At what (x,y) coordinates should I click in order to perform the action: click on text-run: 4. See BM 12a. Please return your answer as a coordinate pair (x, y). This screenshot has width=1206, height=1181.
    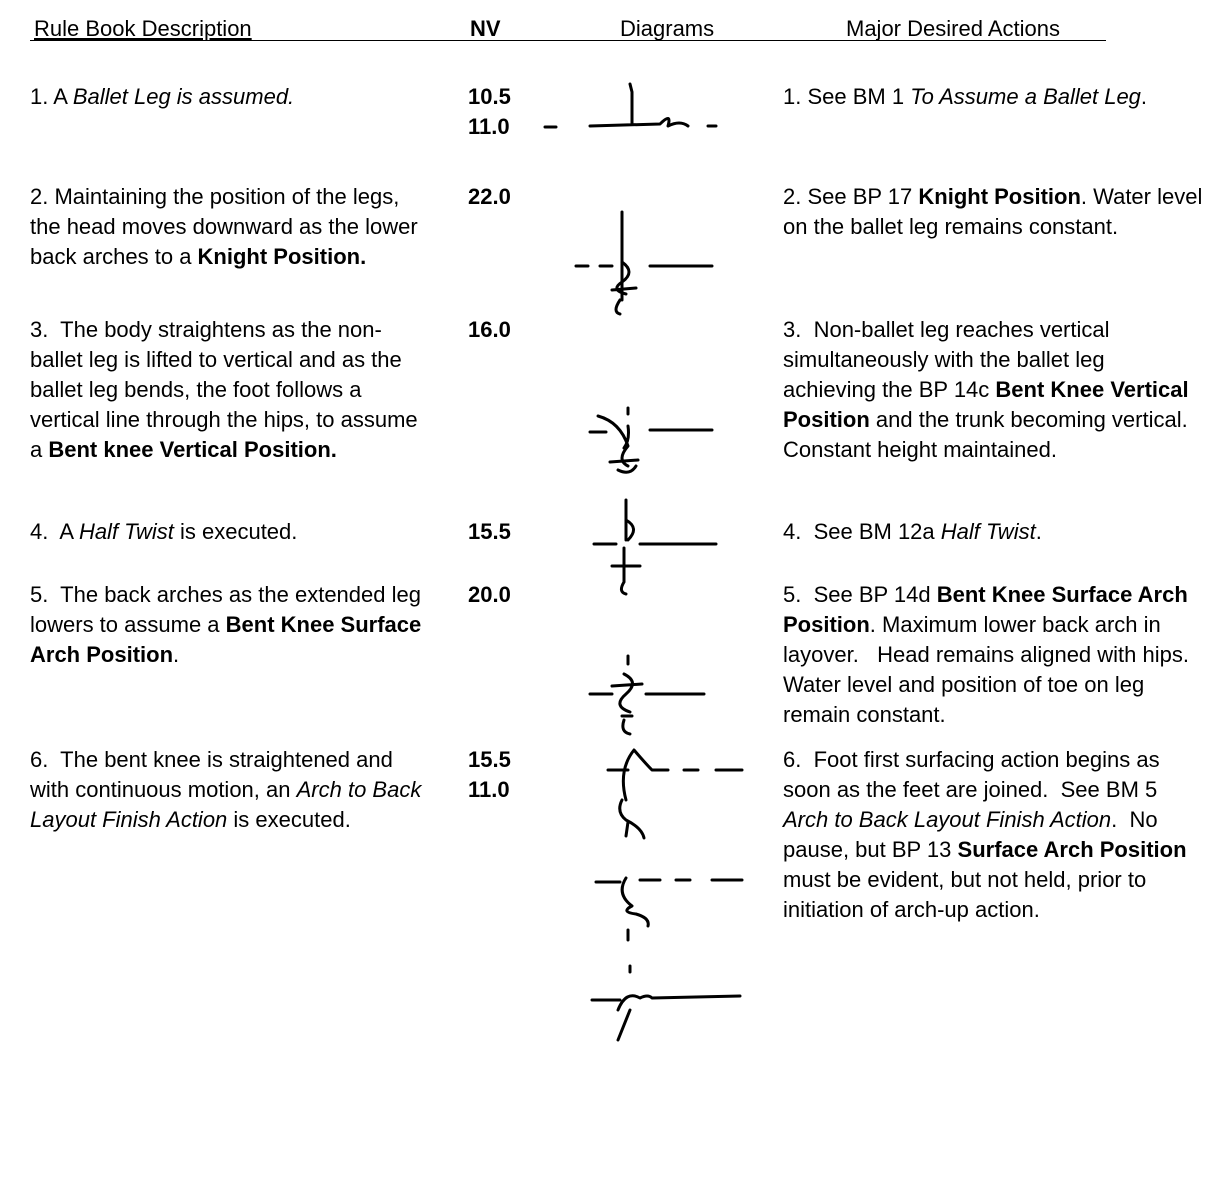
    Looking at the image, I should click on (862, 531).